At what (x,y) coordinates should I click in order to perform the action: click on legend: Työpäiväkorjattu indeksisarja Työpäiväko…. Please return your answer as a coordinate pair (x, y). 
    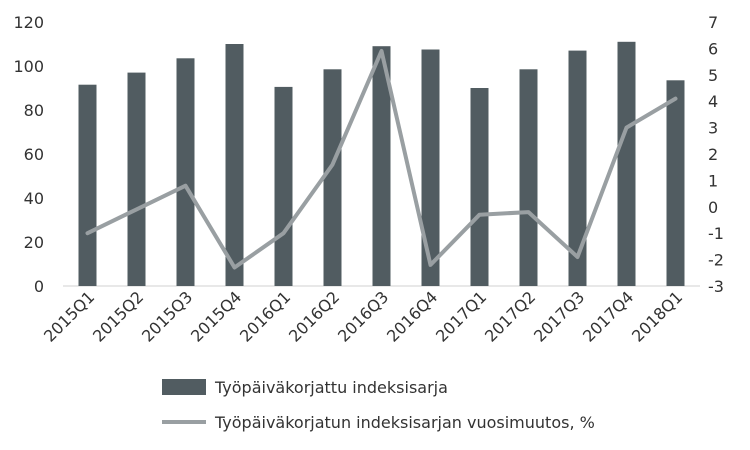
    Looking at the image, I should click on (378, 405).